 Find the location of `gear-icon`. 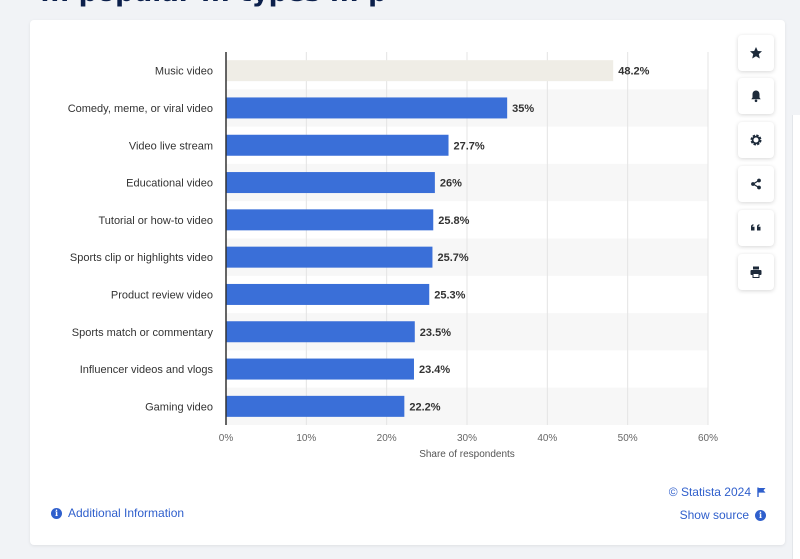

gear-icon is located at coordinates (756, 140).